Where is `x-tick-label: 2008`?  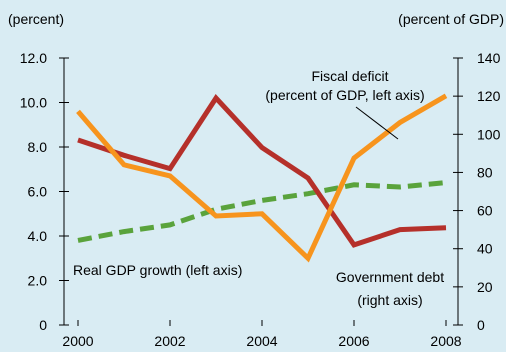 x-tick-label: 2008 is located at coordinates (445, 341).